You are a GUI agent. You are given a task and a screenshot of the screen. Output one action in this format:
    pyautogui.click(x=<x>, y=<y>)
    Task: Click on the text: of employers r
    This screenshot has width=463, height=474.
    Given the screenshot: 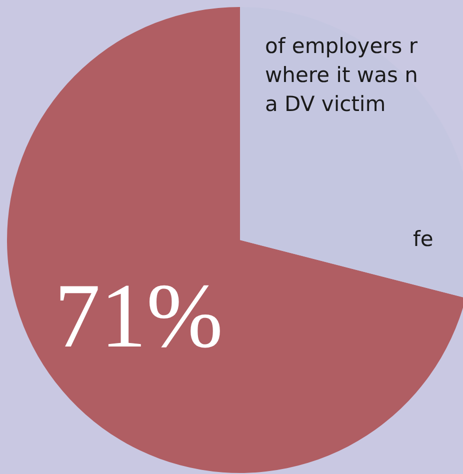 What is the action you would take?
    pyautogui.click(x=341, y=46)
    